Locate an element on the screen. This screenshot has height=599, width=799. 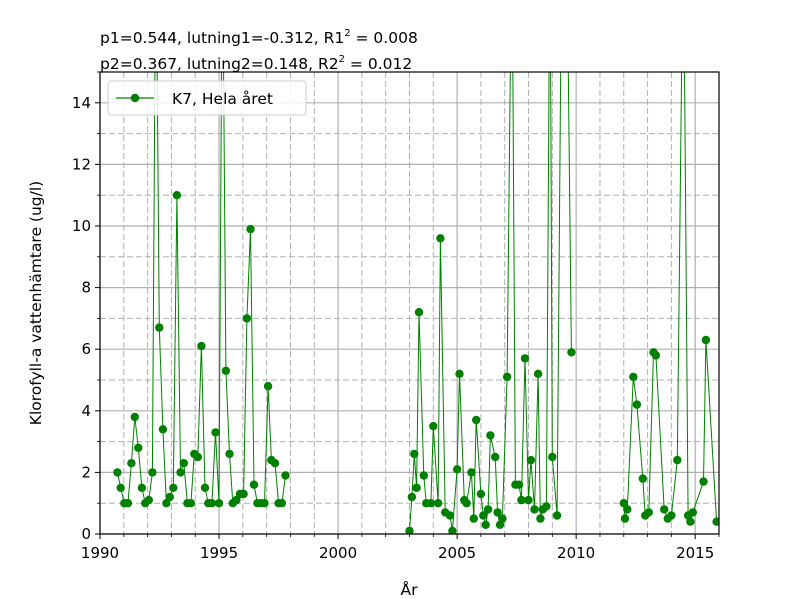
legend-marker-sample is located at coordinates (135, 98).